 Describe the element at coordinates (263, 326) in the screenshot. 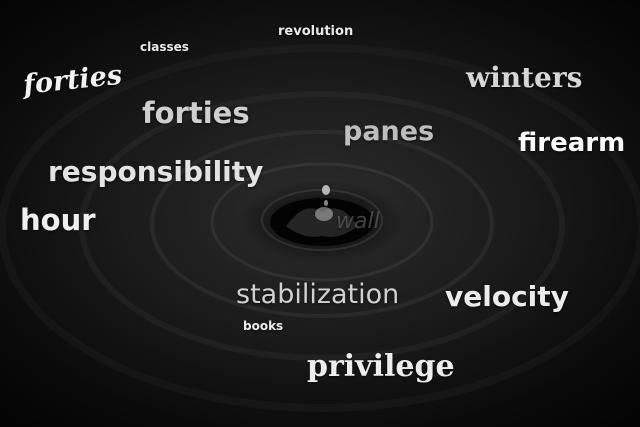

I see `word-books: books` at that location.